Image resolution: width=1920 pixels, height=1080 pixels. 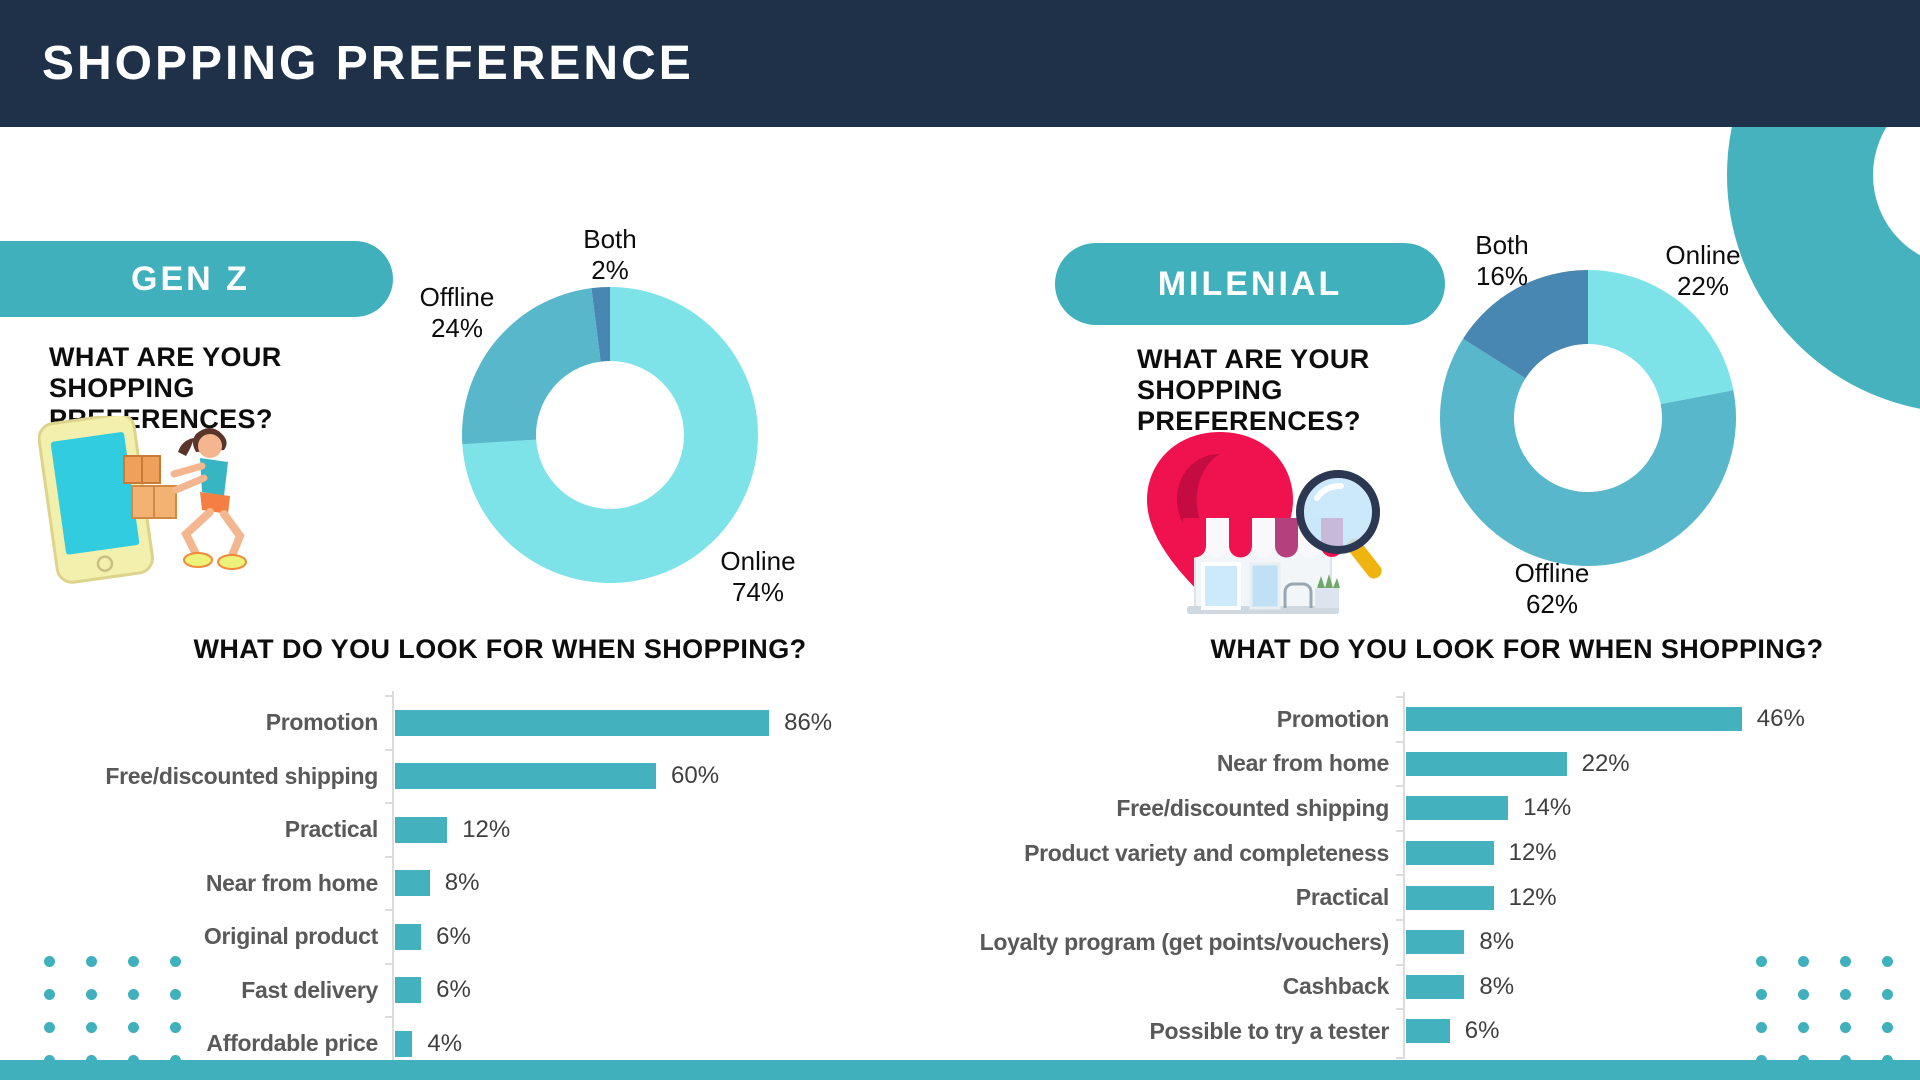 I want to click on package-boxes-icon, so click(x=150, y=487).